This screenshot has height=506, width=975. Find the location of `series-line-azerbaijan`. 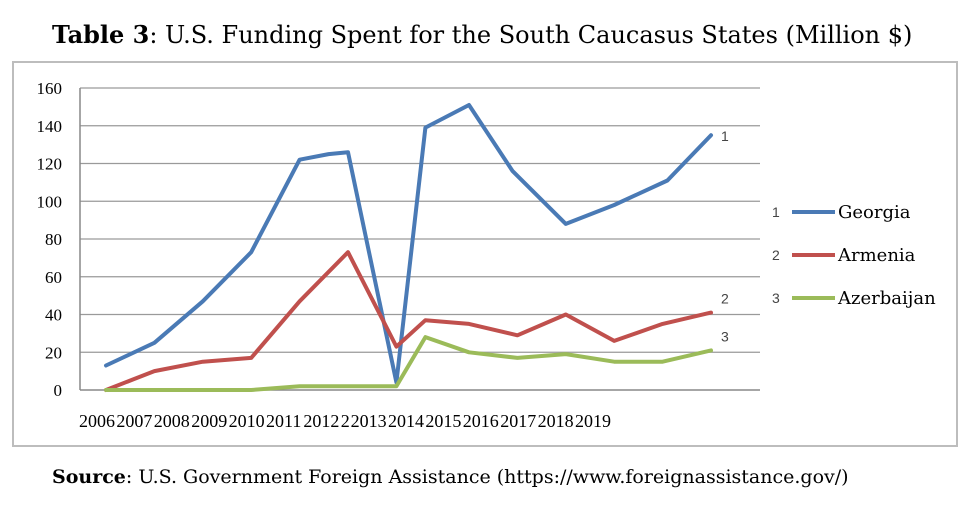

series-line-azerbaijan is located at coordinates (408, 363).